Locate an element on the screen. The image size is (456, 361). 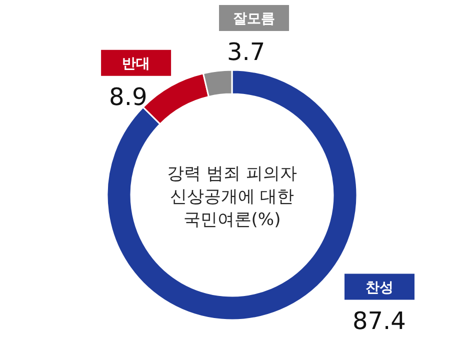
data-label: 8.9 is located at coordinates (128, 96).